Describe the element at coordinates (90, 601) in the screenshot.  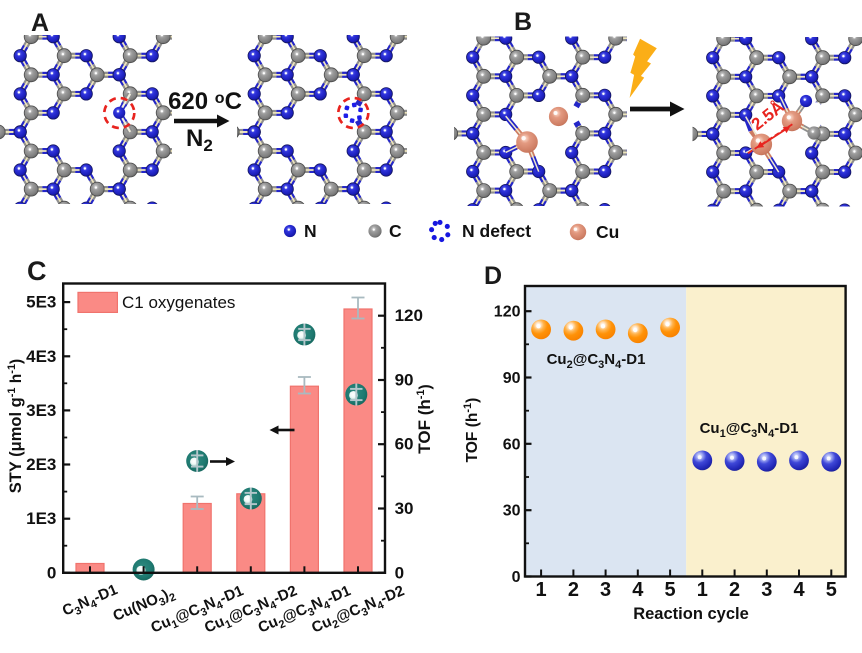
I see `svg-text: C3N4-D1` at that location.